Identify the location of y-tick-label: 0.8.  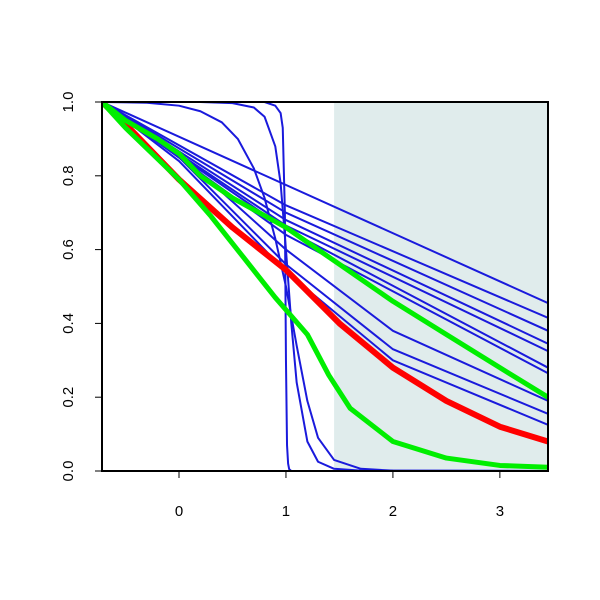
(68, 175).